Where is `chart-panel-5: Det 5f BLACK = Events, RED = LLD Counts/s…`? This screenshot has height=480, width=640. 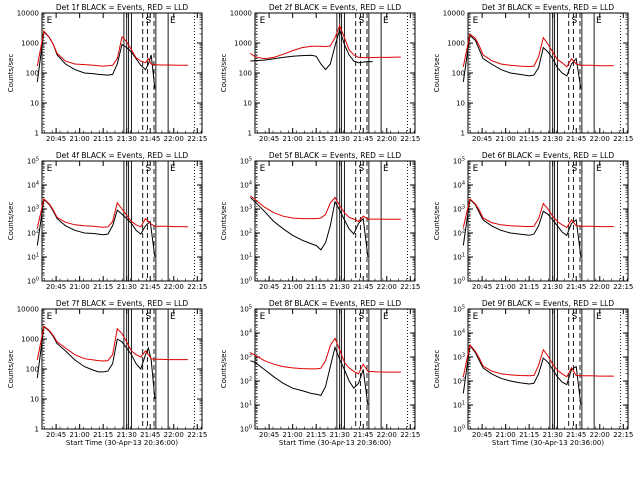 chart-panel-5: Det 5f BLACK = Events, RED = LLD Counts/s… is located at coordinates (320, 221).